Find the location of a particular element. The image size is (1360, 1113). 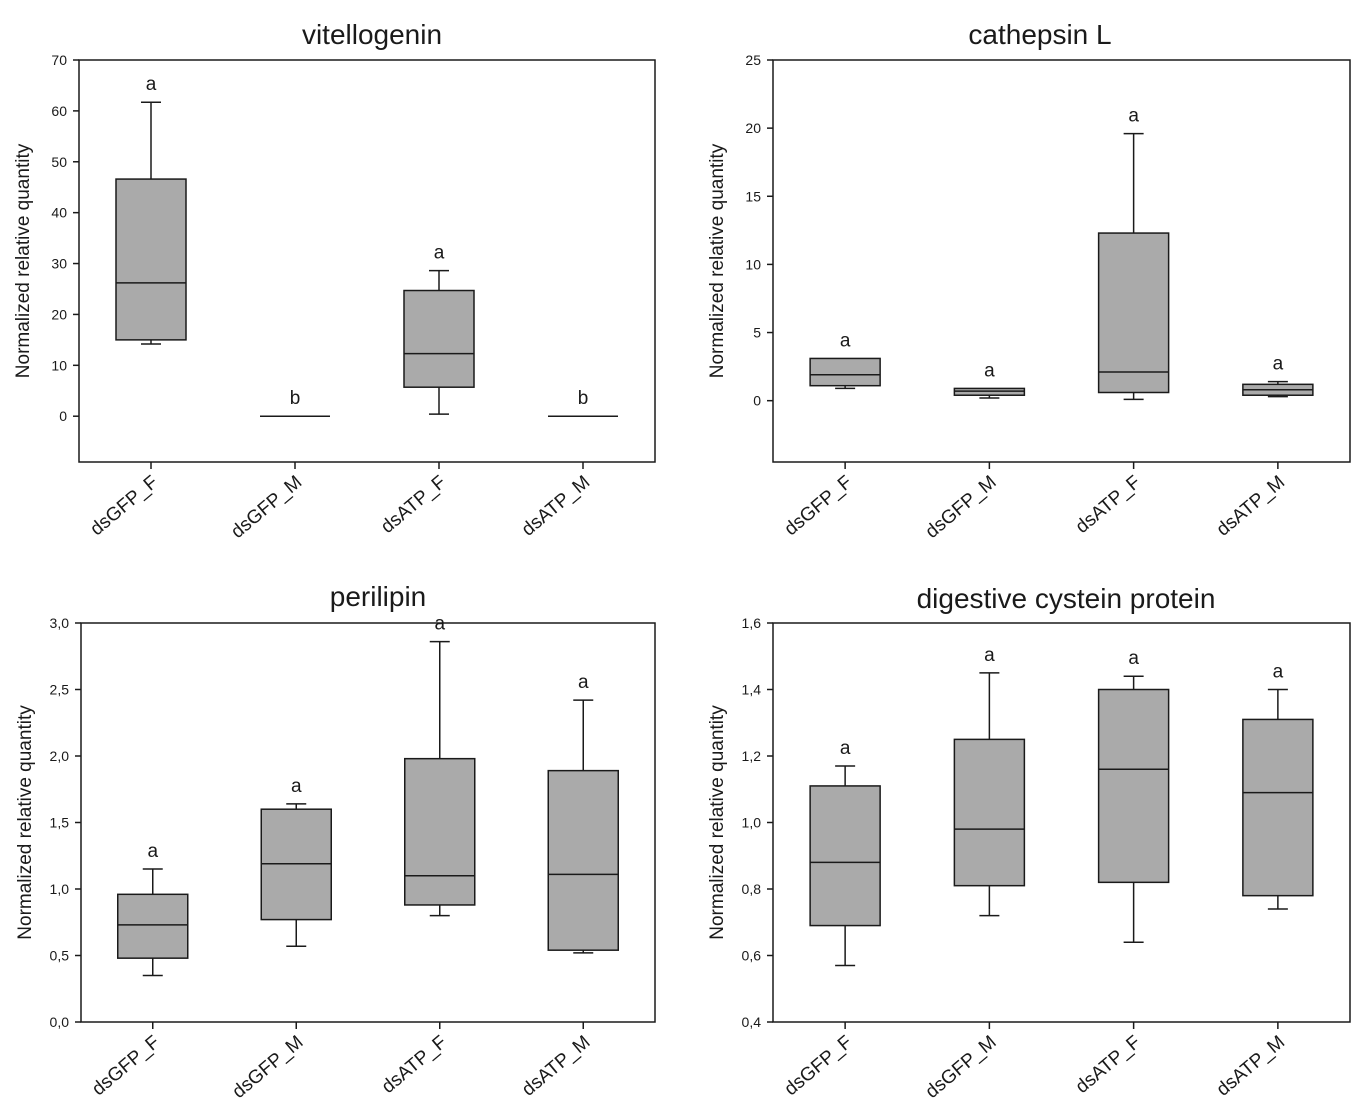

y-tick-label: 0,6 is located at coordinates (752, 956).